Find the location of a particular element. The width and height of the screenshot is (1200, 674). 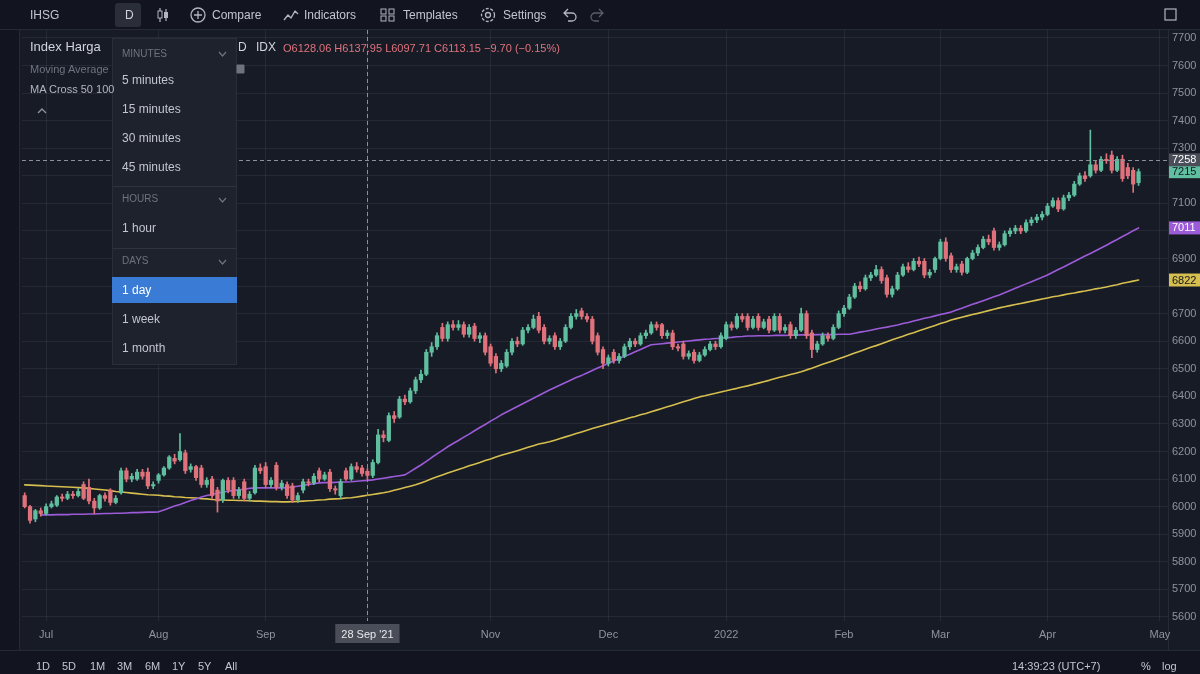

text: 5D is located at coordinates (69, 666).